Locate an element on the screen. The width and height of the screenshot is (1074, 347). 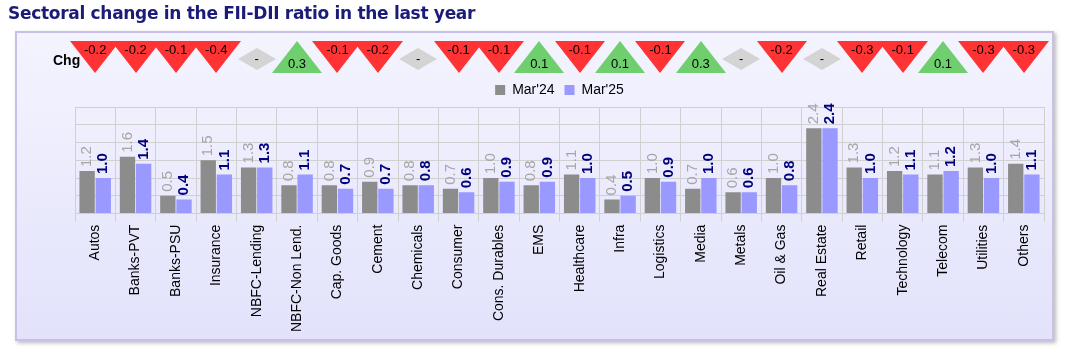
x-tick-label: Cons. Durables is located at coordinates (497, 273).